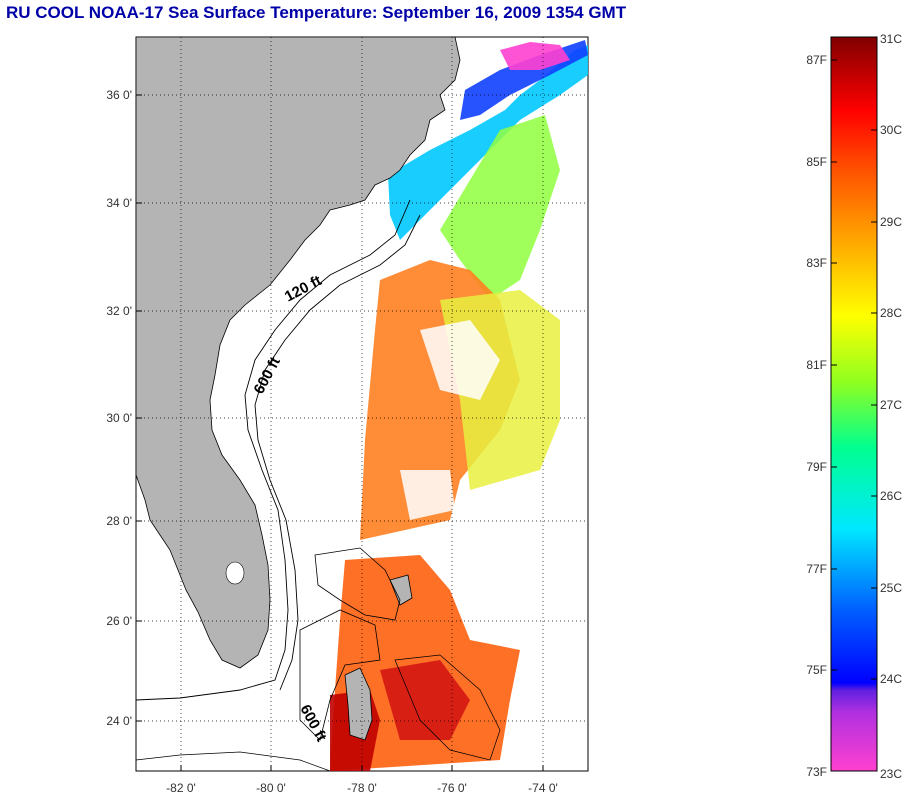  I want to click on lat-tick-label: 36 0', so click(119, 95).